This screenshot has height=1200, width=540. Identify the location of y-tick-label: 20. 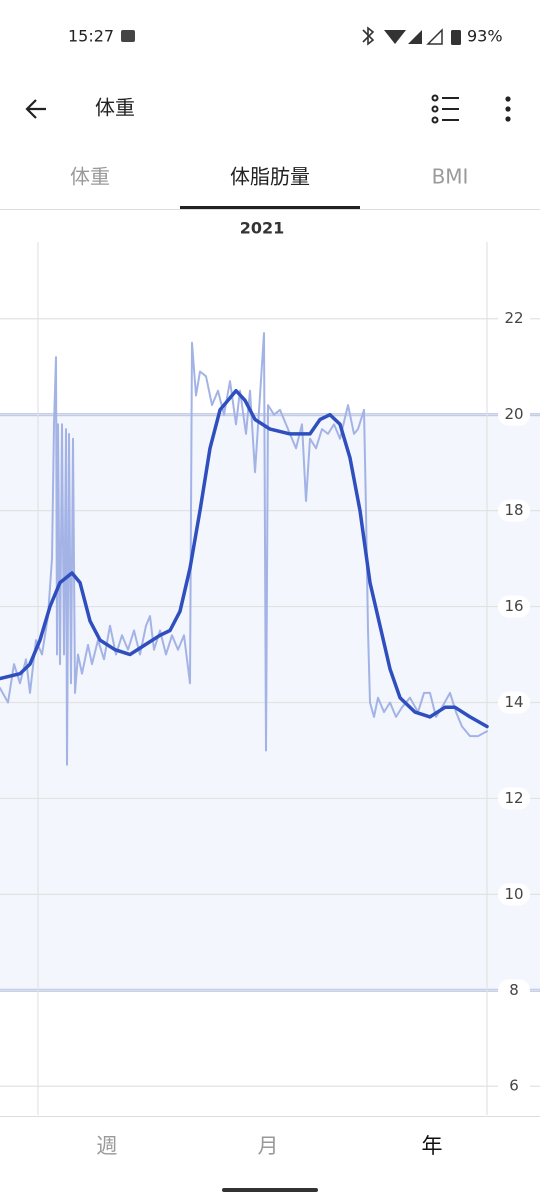
(513, 414).